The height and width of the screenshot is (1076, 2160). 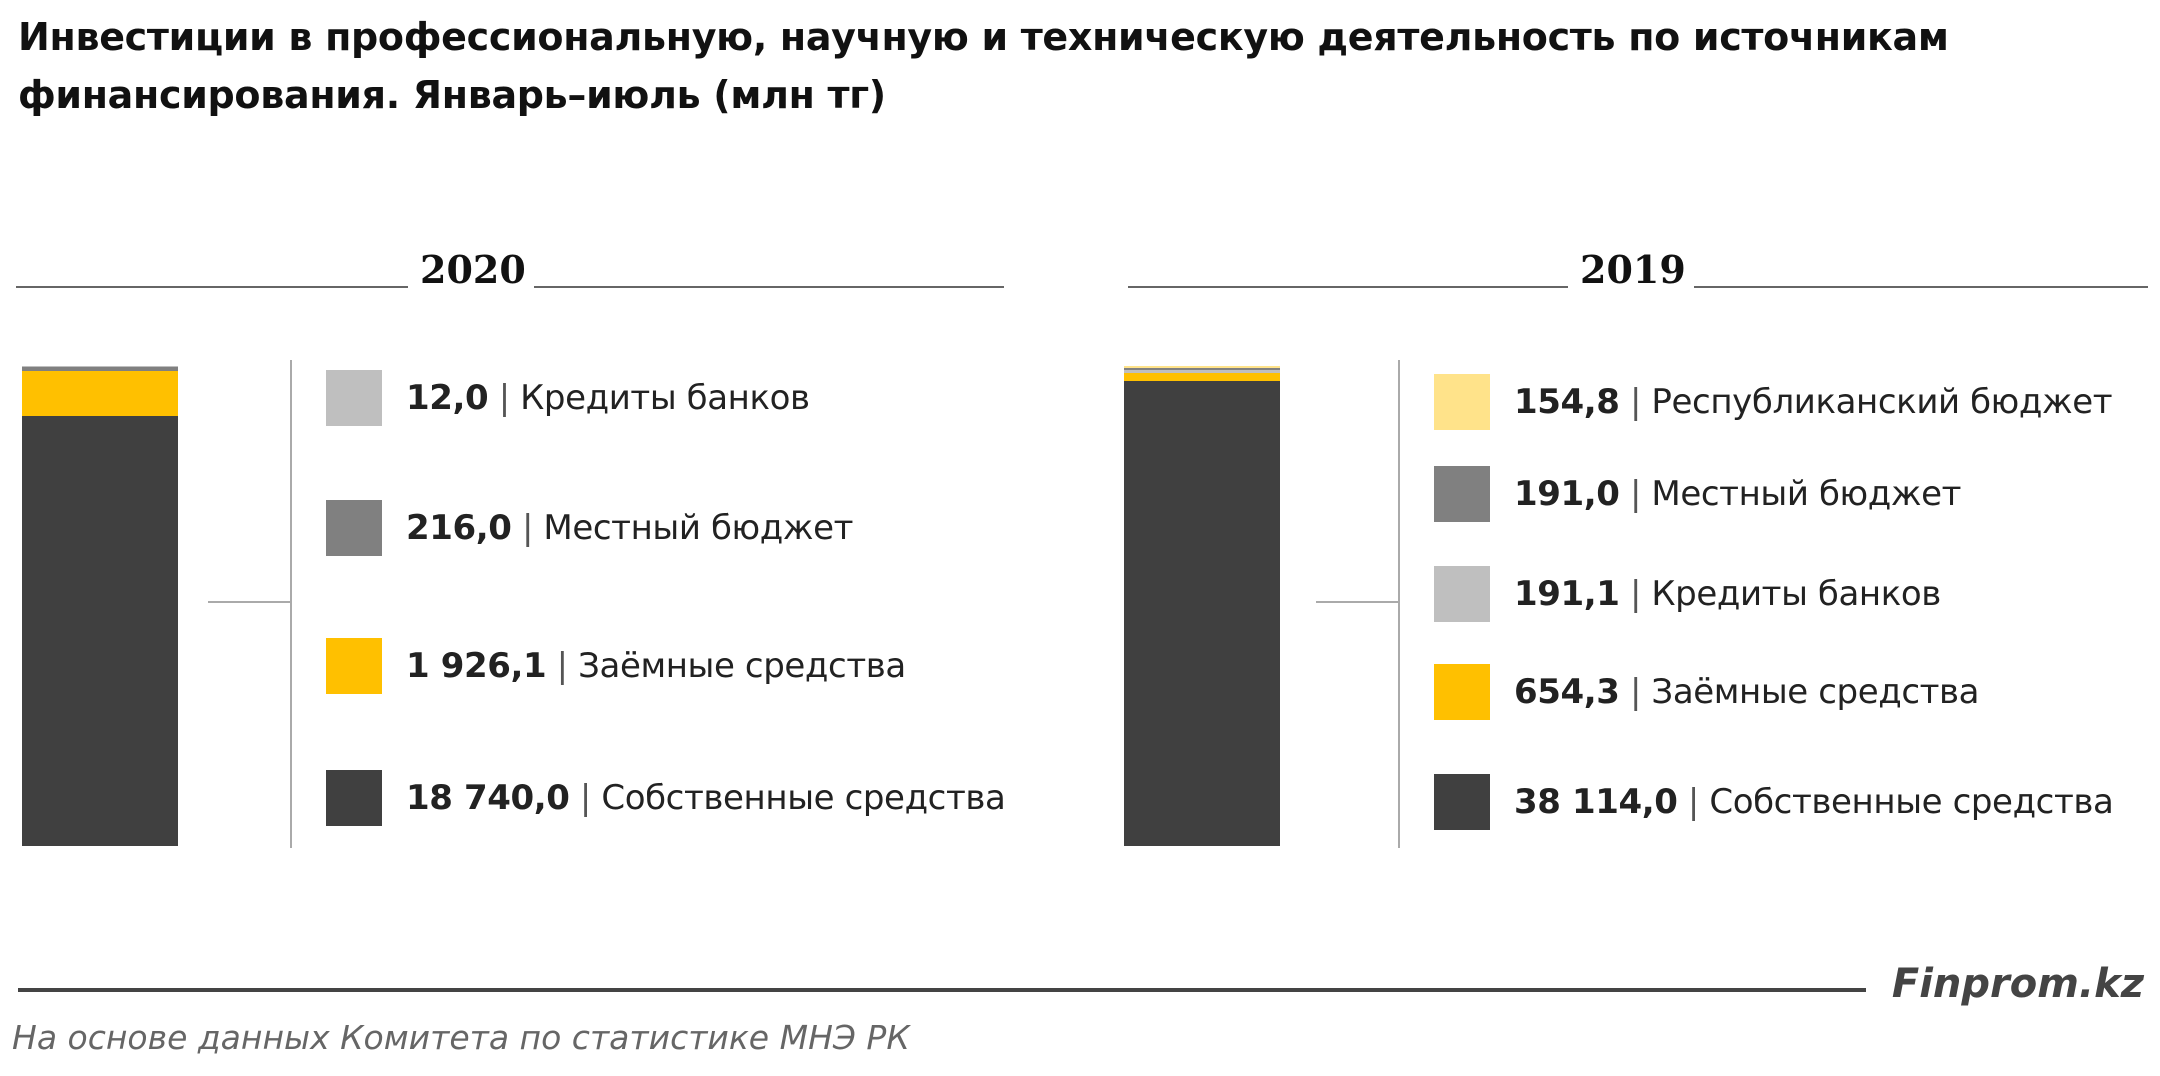 What do you see at coordinates (1567, 692) in the screenshot?
I see `data-label: 654,3` at bounding box center [1567, 692].